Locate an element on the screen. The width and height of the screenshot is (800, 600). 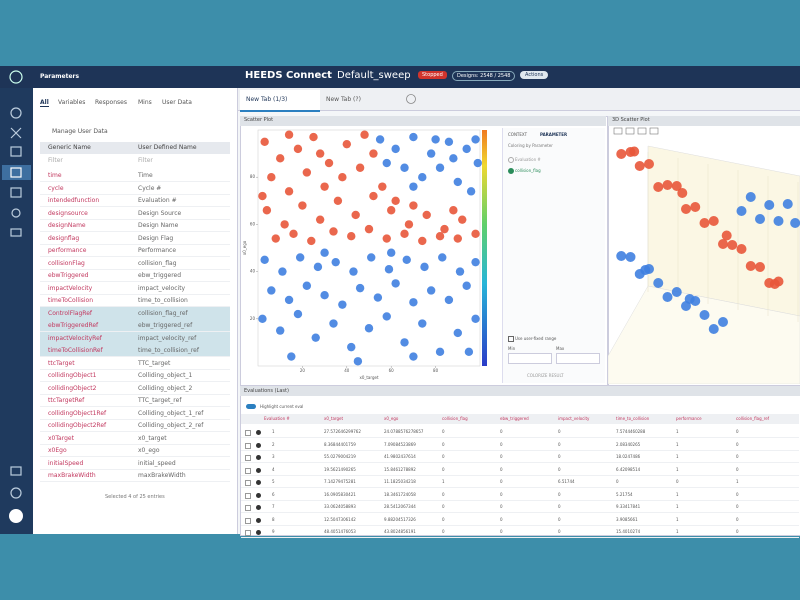
generic-name: time is located at coordinates (55, 175).